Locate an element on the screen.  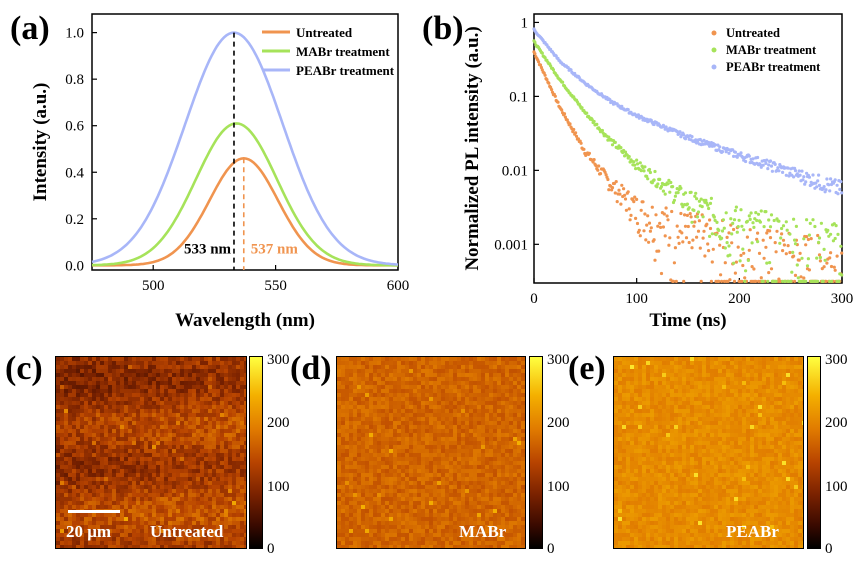
panel-label-c: (c) is located at coordinates (24, 368).